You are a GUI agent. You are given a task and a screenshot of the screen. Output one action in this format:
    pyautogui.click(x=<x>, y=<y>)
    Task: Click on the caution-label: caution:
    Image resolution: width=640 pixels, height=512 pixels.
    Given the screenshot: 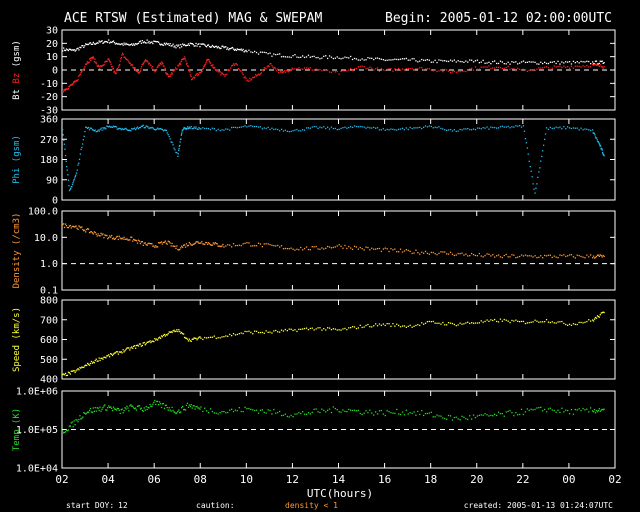 What is the action you would take?
    pyautogui.click(x=215, y=505)
    